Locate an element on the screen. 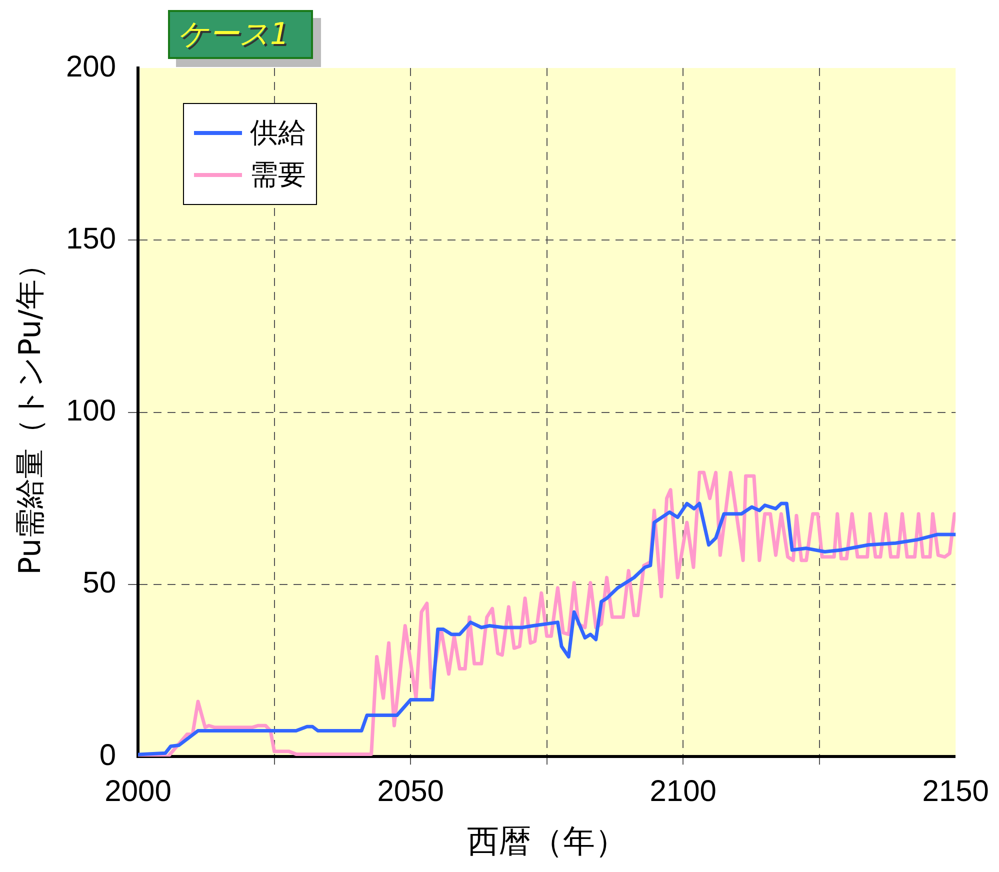 Image resolution: width=999 pixels, height=872 pixels. x-axis-title: 西暦（年） is located at coordinates (546, 841).